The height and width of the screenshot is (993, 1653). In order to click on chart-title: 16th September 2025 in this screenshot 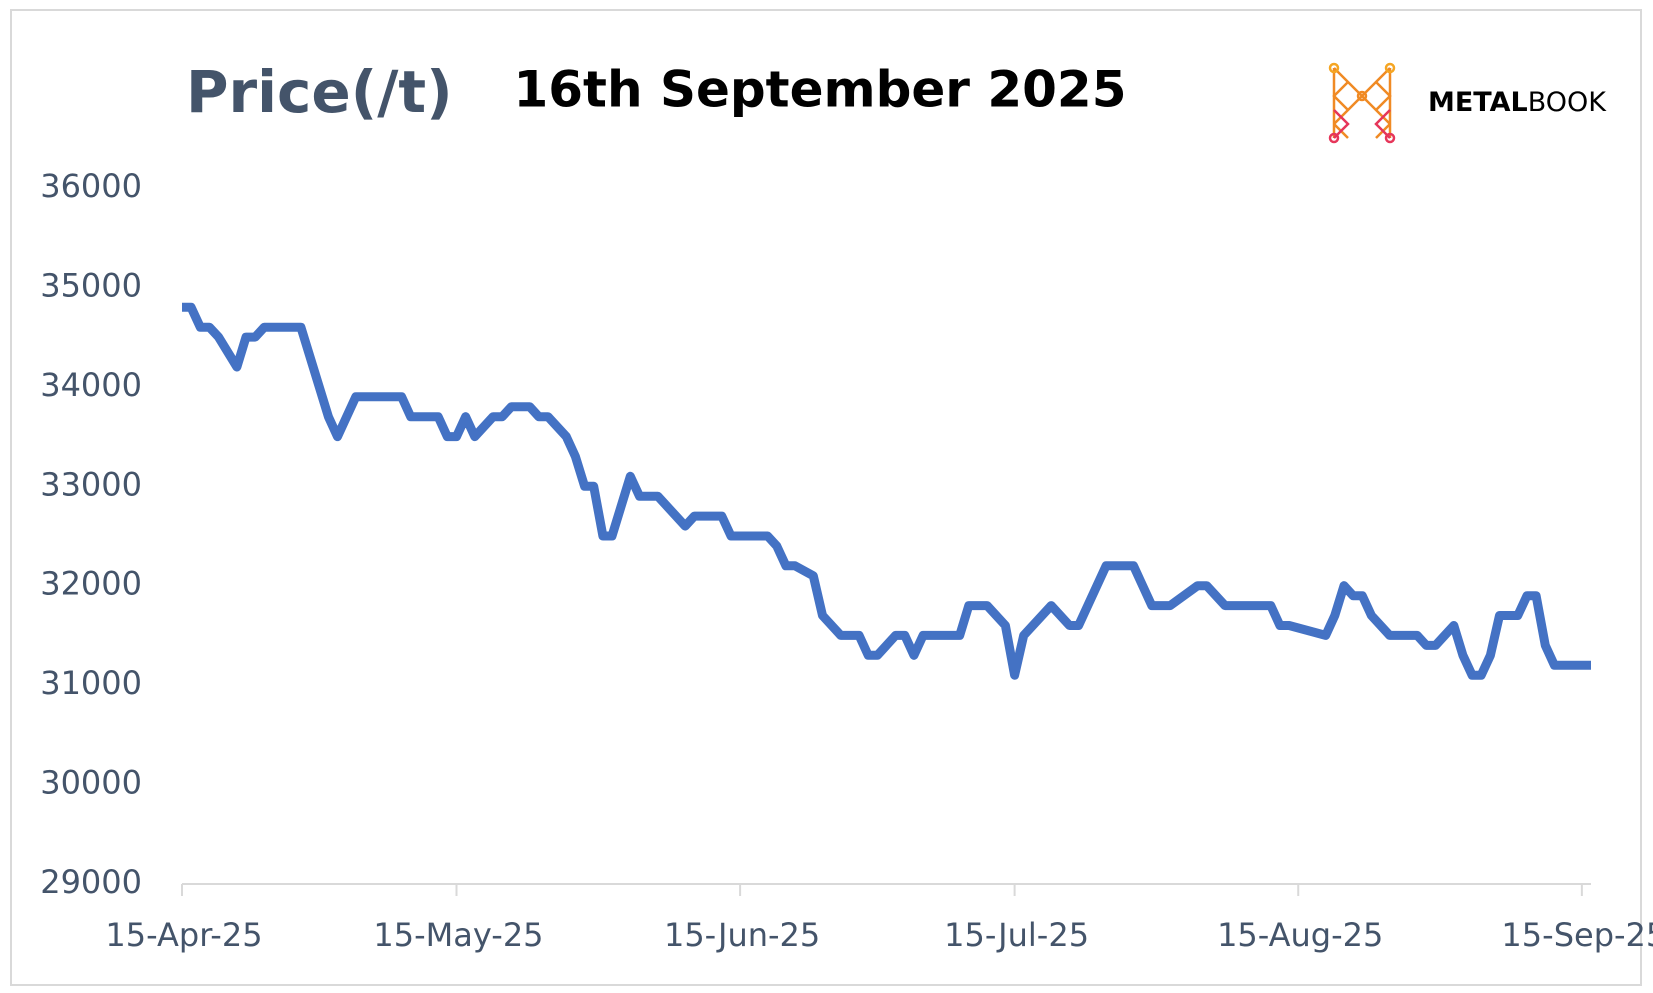, I will do `click(819, 90)`.